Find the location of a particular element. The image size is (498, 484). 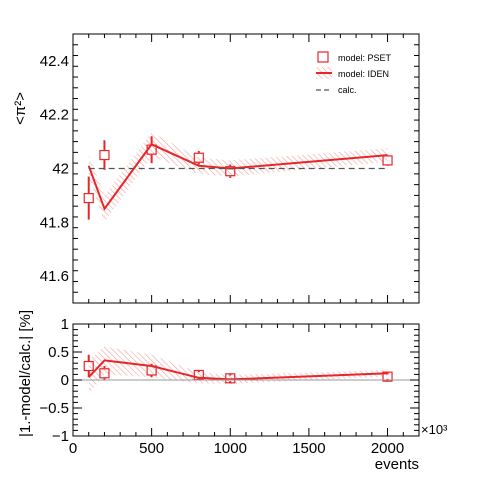

top-y-tick-label: 42.2 is located at coordinates (54, 115).